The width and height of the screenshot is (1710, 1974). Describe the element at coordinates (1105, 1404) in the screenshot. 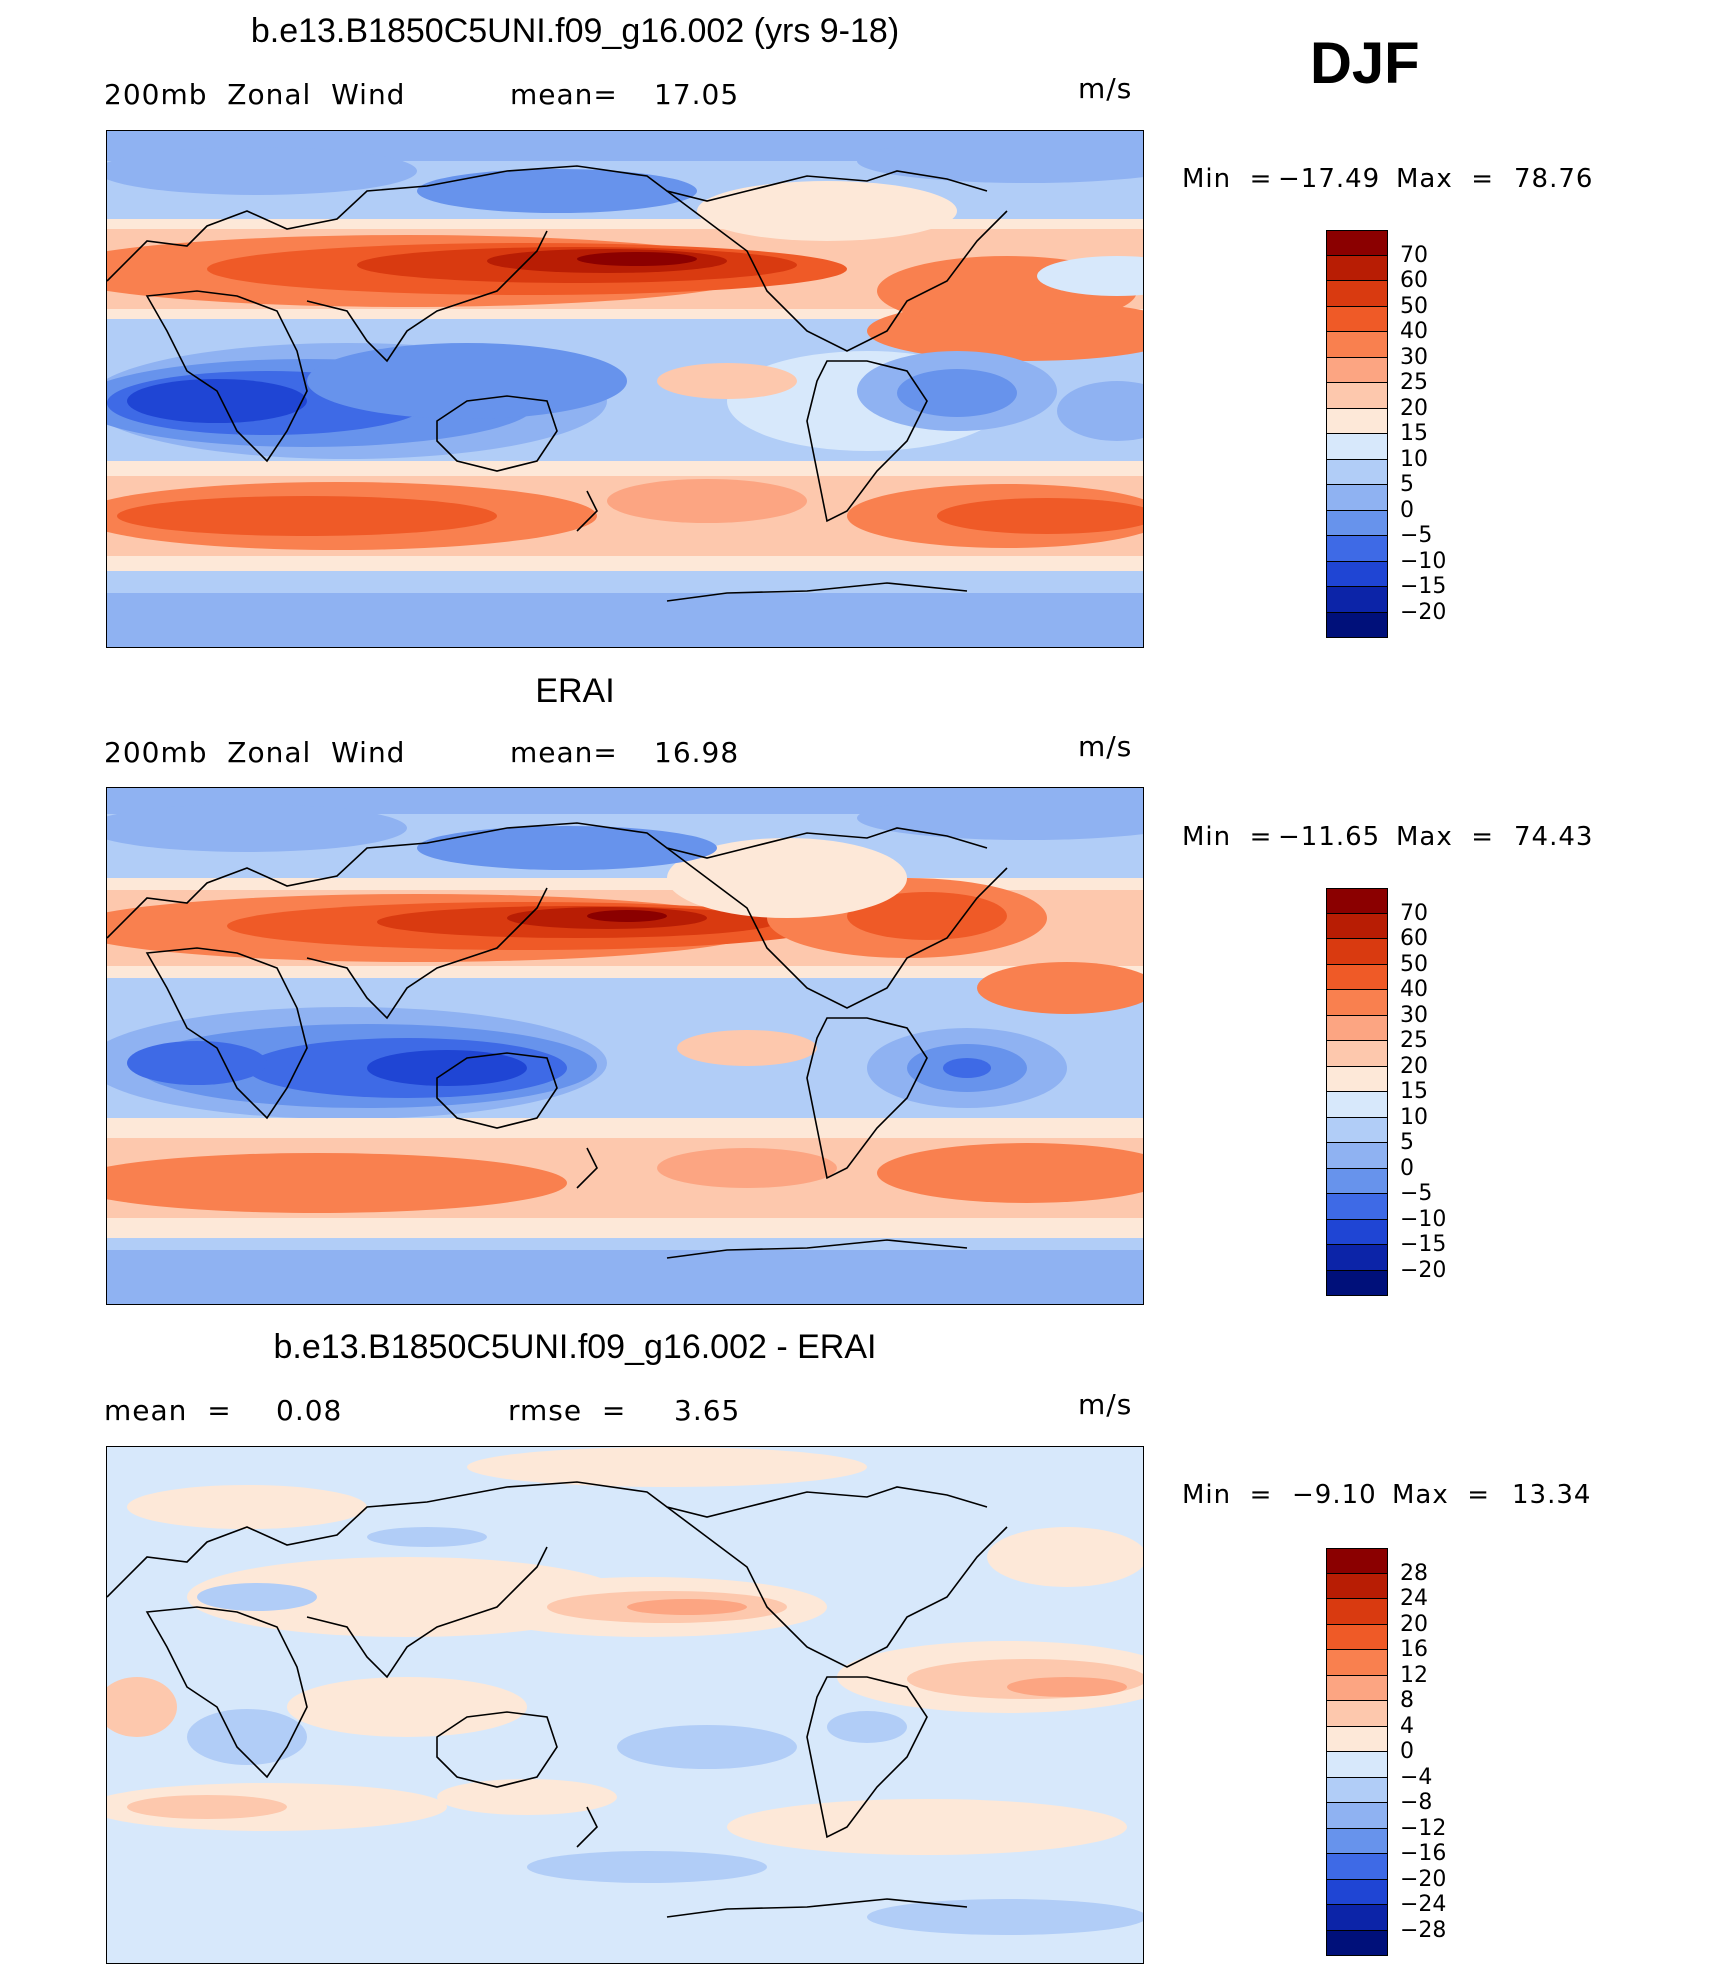

I see `panel3-units: m/s` at that location.